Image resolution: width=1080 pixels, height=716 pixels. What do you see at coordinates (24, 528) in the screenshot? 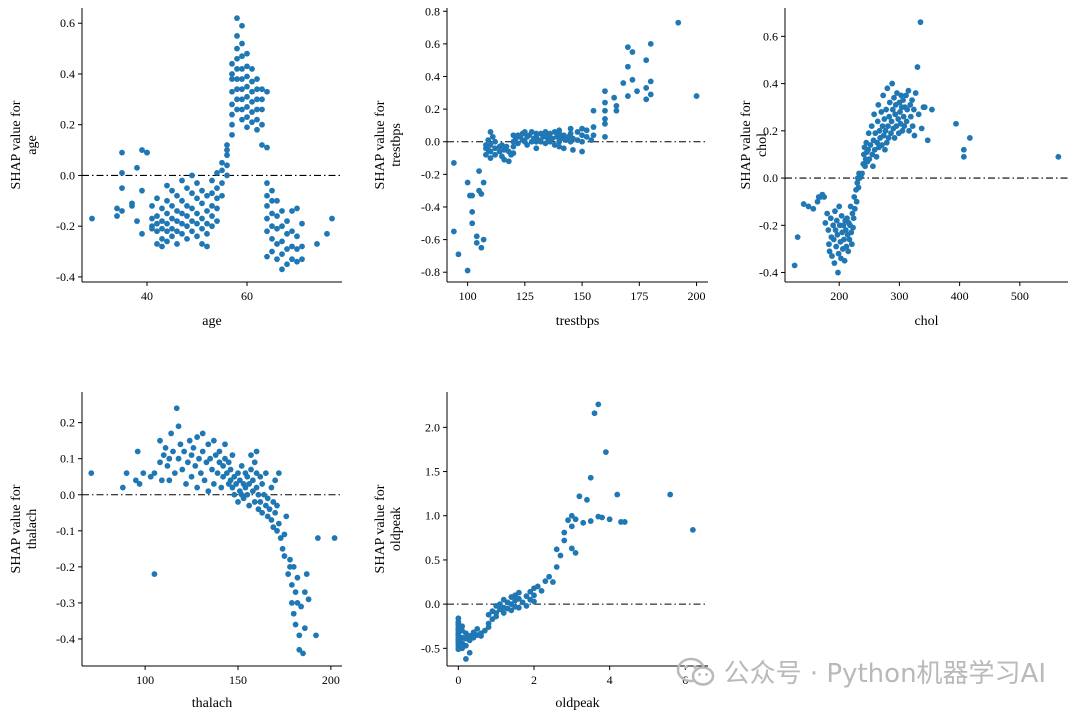
I see `y-axis-label: SHAP value for thalach` at bounding box center [24, 528].